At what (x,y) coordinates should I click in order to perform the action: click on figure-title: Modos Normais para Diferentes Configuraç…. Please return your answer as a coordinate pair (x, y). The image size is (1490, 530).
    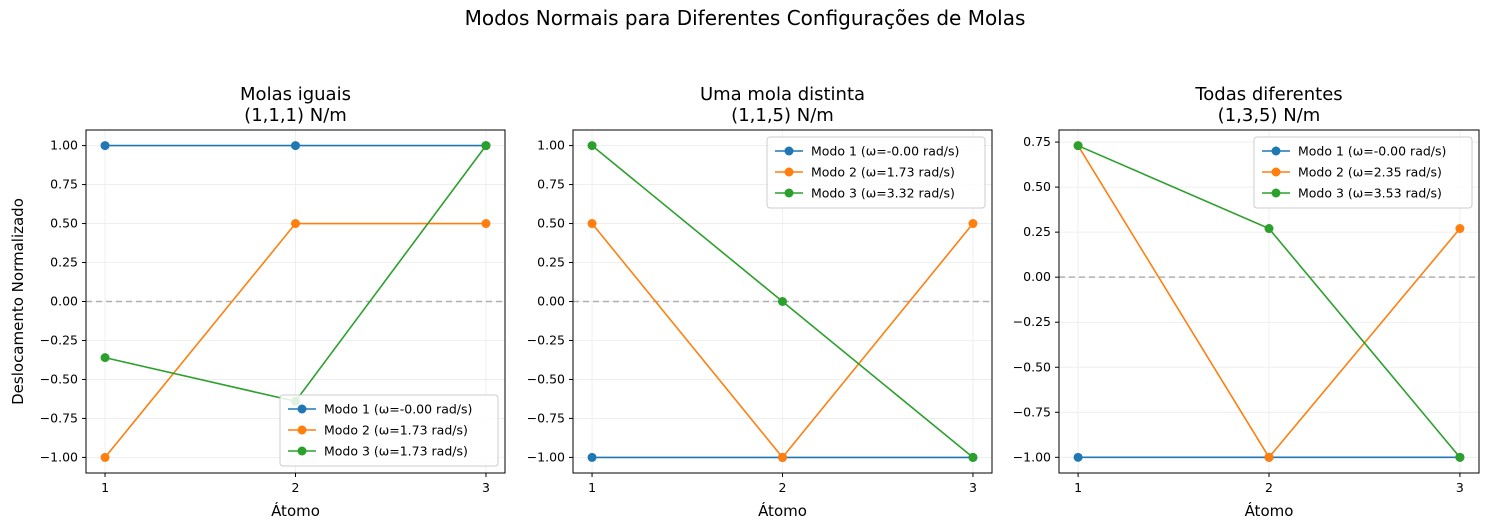
    Looking at the image, I should click on (745, 18).